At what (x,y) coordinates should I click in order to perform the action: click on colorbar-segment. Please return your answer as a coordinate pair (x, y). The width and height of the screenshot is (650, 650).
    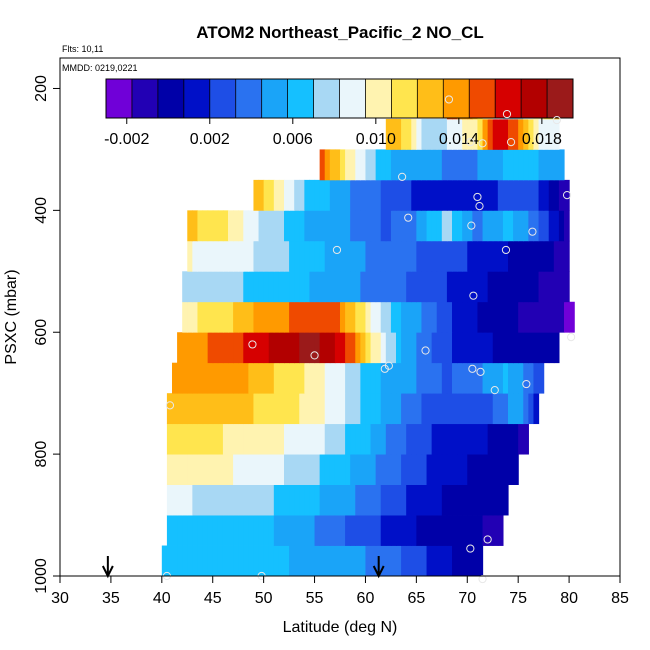
    Looking at the image, I should click on (456, 98).